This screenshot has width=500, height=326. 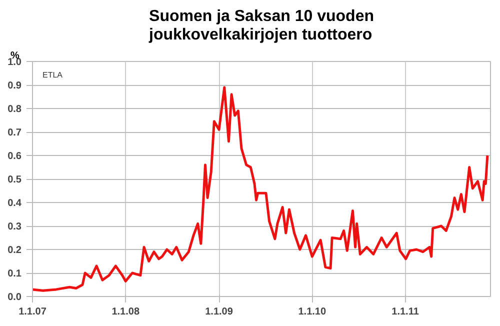 What do you see at coordinates (53, 75) in the screenshot?
I see `annotation: ETLA` at bounding box center [53, 75].